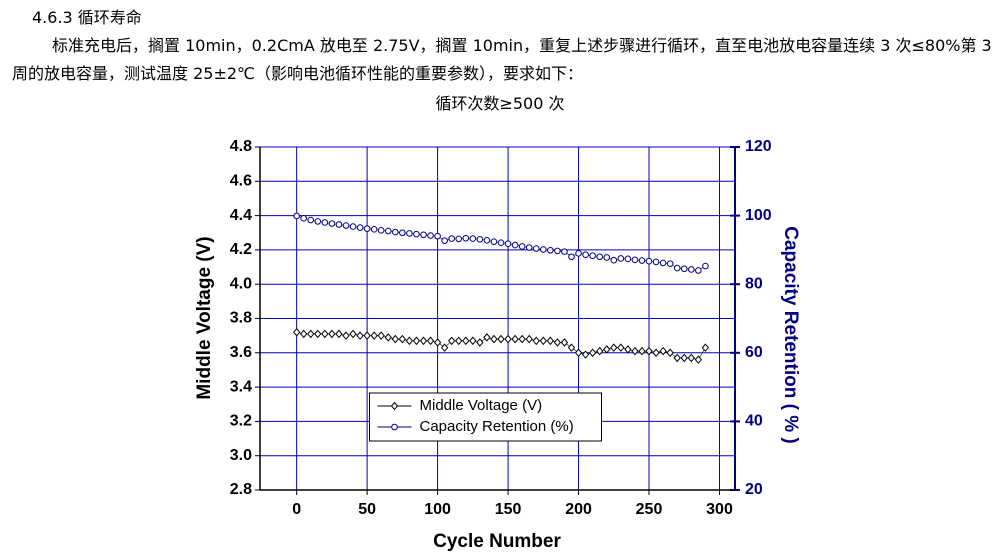 This screenshot has height=560, width=1000. Describe the element at coordinates (241, 181) in the screenshot. I see `y-tick-label: 4.6` at that location.